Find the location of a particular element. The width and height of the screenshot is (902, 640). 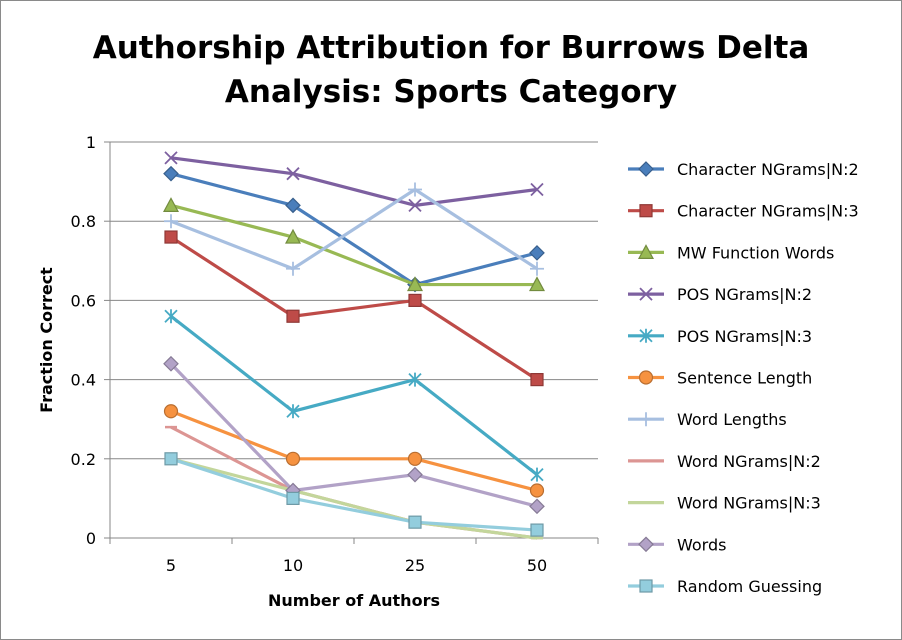

legend-label: Word Lengths is located at coordinates (732, 419).